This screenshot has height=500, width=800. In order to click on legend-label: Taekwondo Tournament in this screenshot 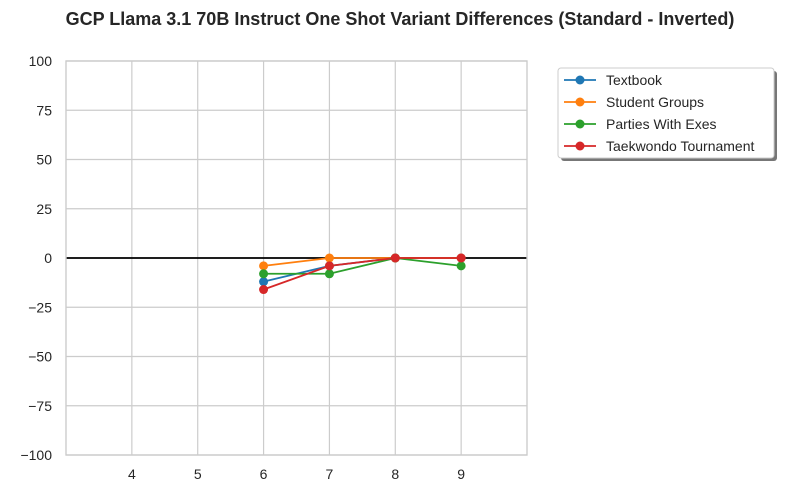, I will do `click(680, 146)`.